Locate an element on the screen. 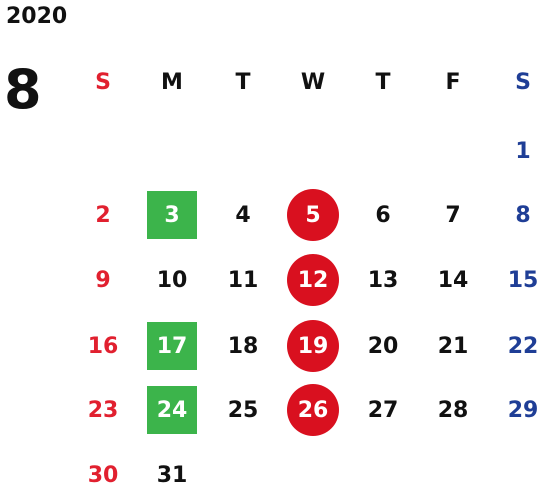  day-cell: 14 is located at coordinates (453, 280).